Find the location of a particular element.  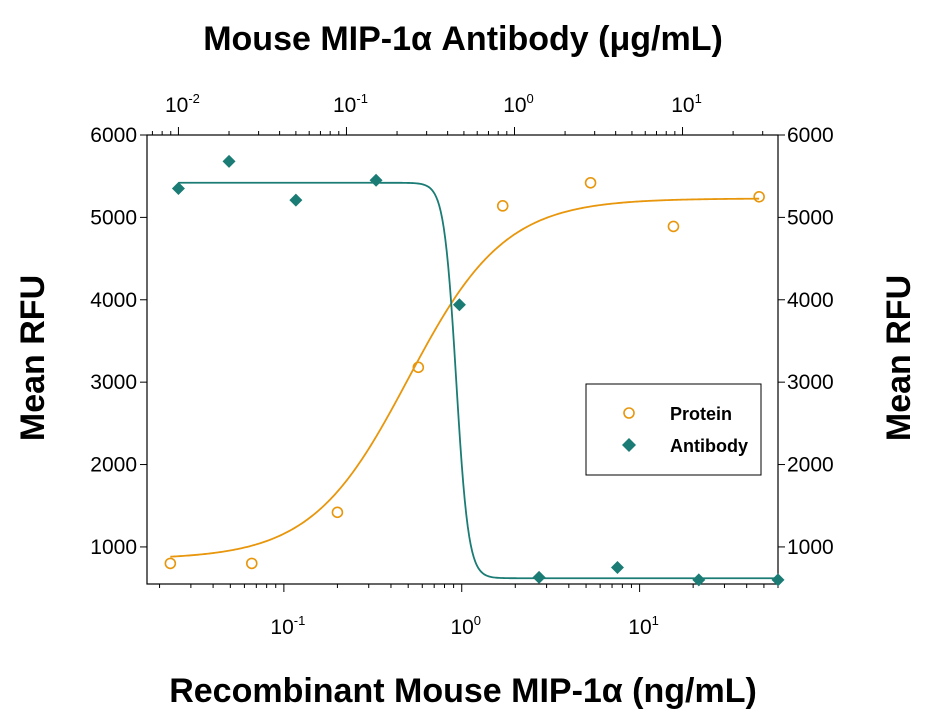

y-tick-label-left: 6000 is located at coordinates (113, 135).